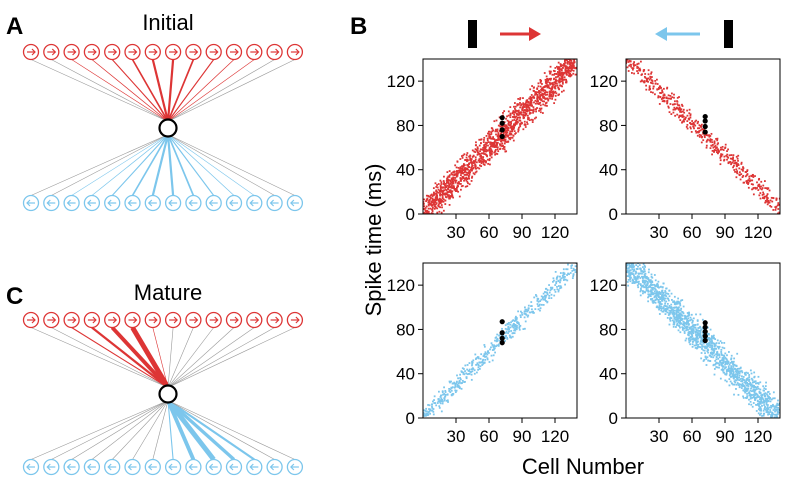 The height and width of the screenshot is (487, 788). I want to click on synapse-line-bottom, so click(130, 430).